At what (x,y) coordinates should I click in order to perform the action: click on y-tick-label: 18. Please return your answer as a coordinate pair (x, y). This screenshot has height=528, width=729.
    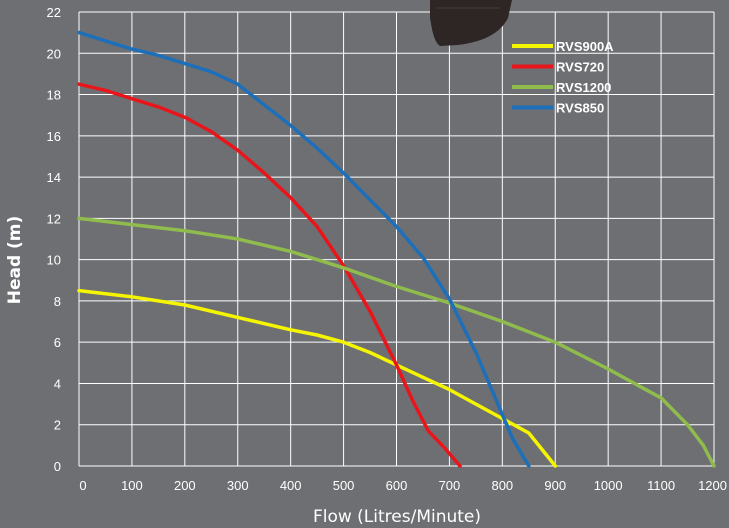
    Looking at the image, I should click on (54, 95).